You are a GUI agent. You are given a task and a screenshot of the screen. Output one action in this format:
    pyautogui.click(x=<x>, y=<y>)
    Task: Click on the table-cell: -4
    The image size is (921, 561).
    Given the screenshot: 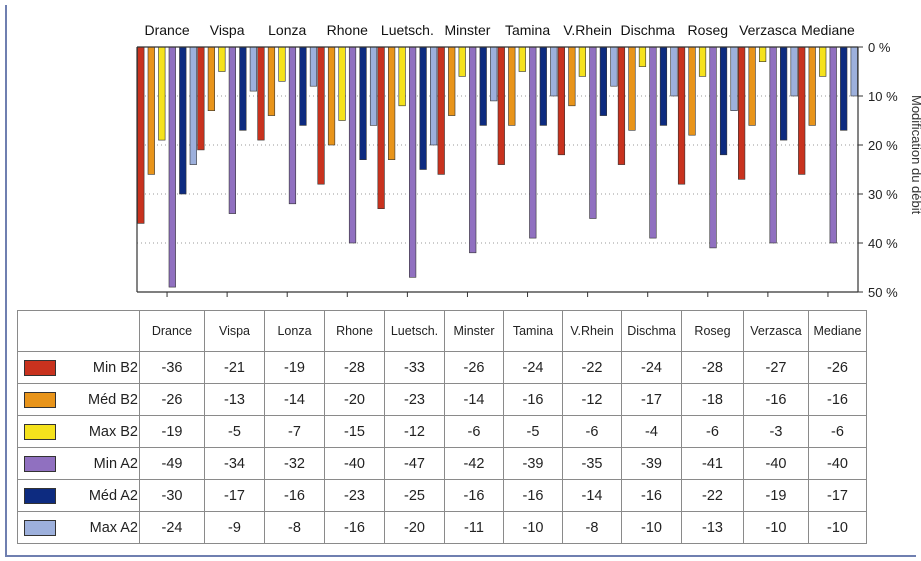 What is the action you would take?
    pyautogui.click(x=651, y=431)
    